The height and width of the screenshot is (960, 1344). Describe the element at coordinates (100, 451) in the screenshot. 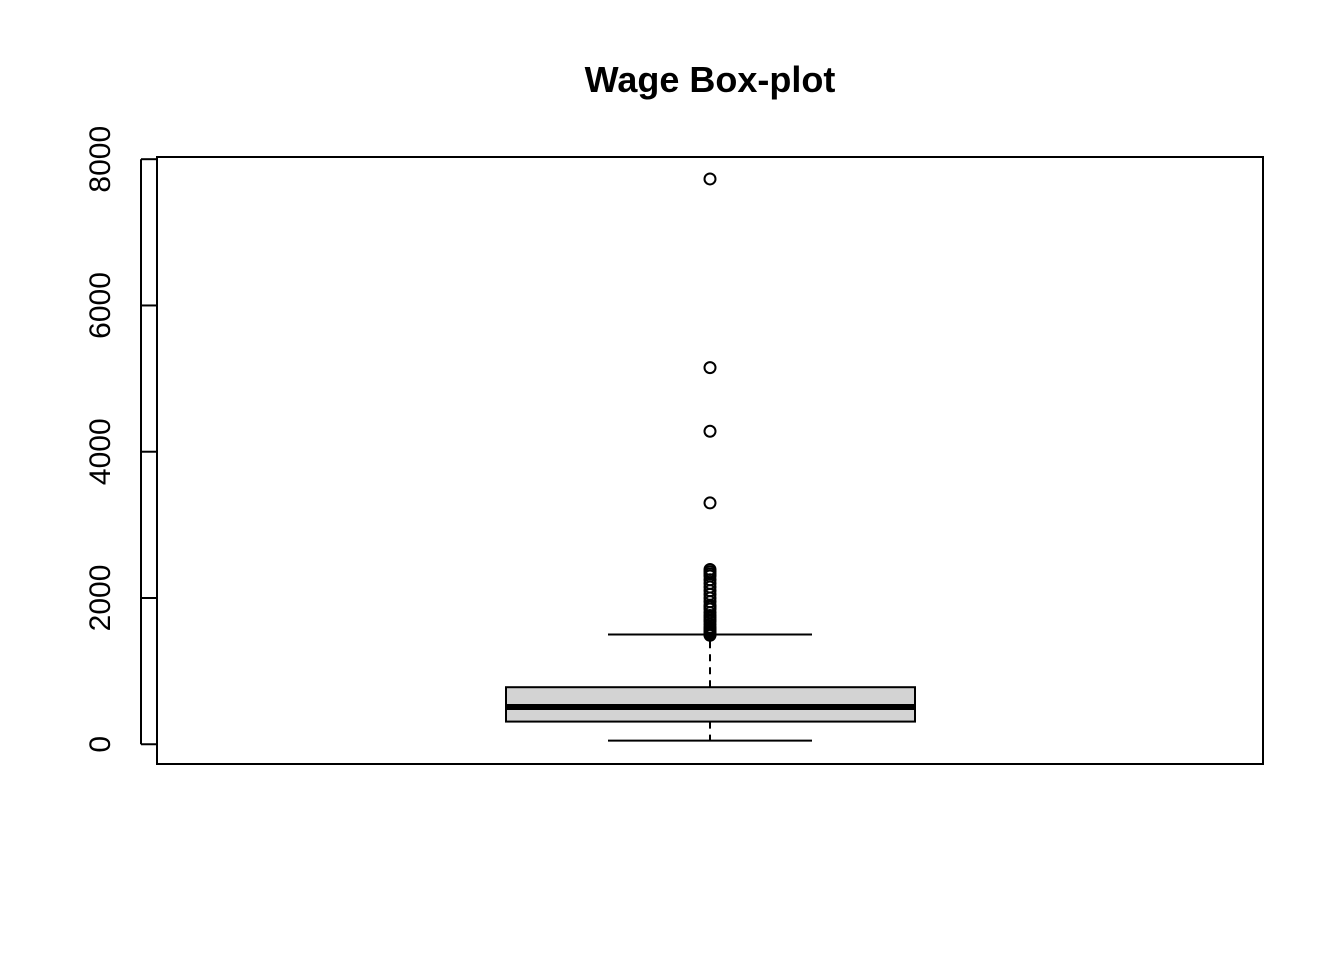

I see `y-tick-label: 4000` at that location.